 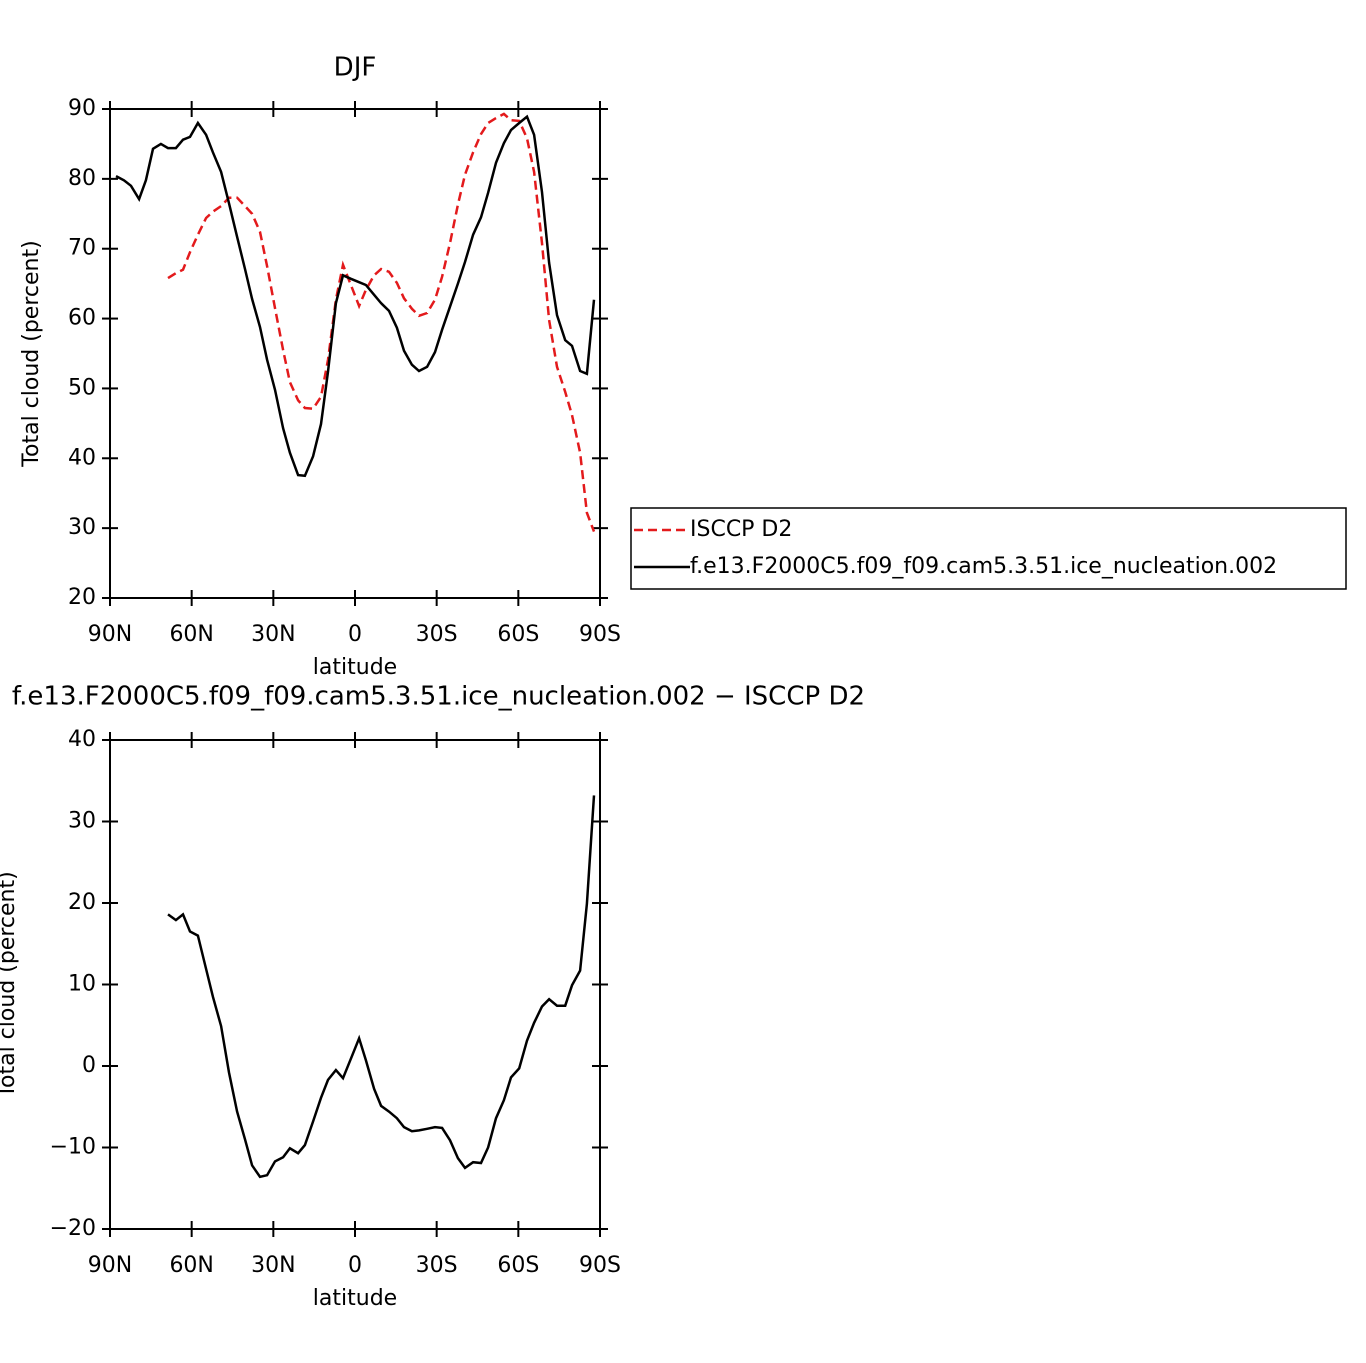 What do you see at coordinates (82, 318) in the screenshot?
I see `y-tick-label: 60` at bounding box center [82, 318].